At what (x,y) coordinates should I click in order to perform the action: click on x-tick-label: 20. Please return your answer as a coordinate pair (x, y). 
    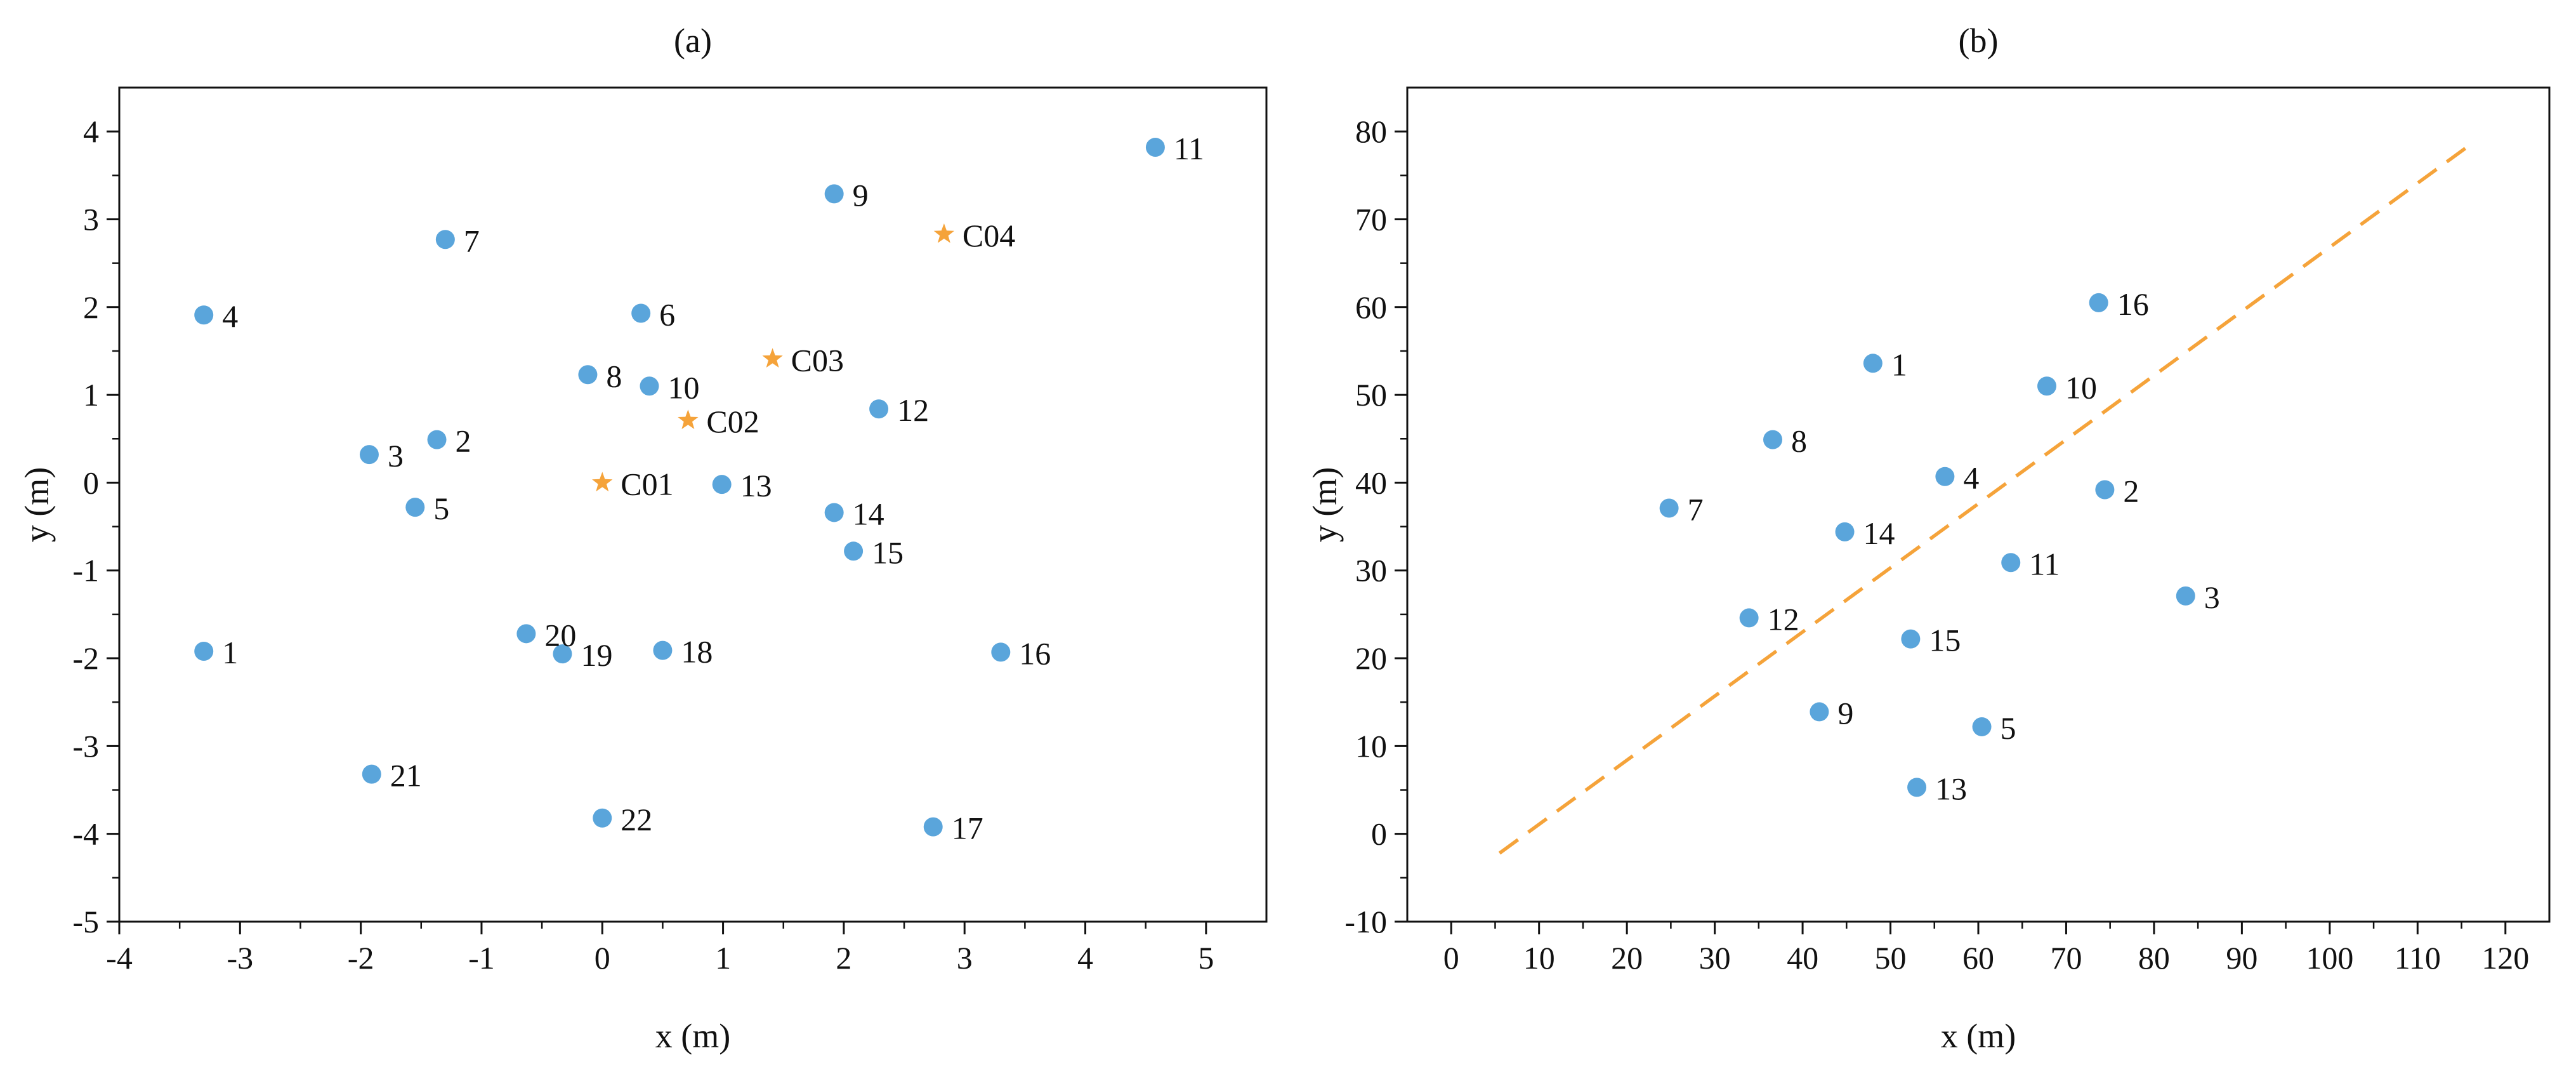
    Looking at the image, I should click on (1627, 958).